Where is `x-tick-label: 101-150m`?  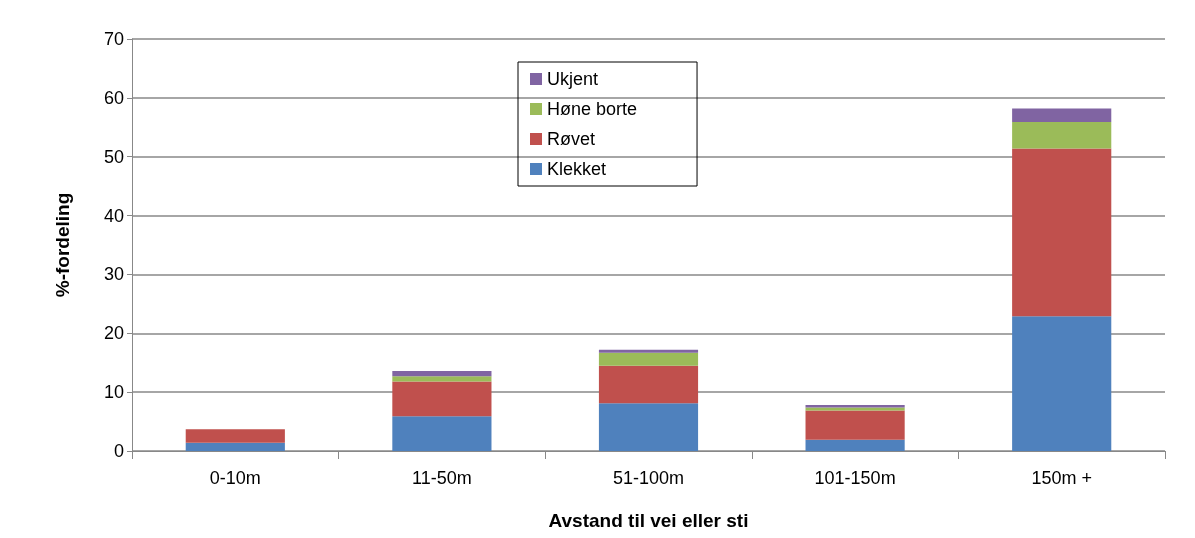 x-tick-label: 101-150m is located at coordinates (855, 478).